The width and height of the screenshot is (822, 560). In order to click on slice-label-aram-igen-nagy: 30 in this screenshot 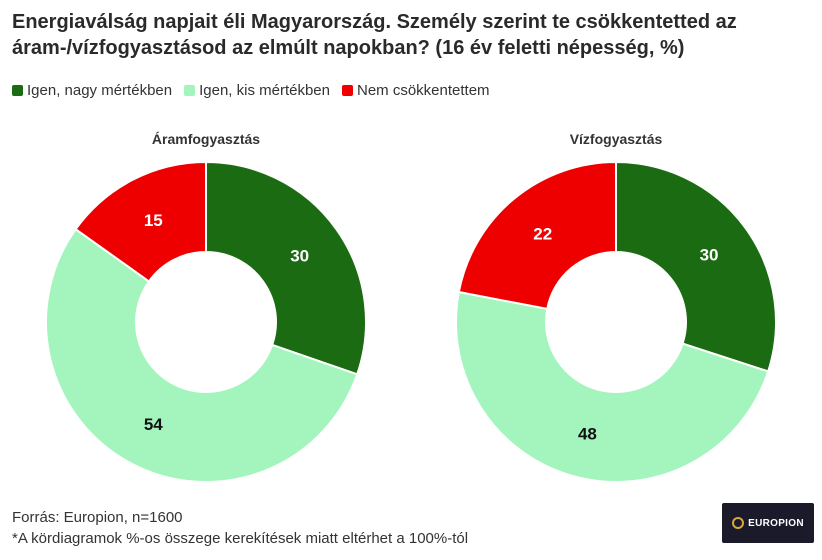, I will do `click(299, 255)`.